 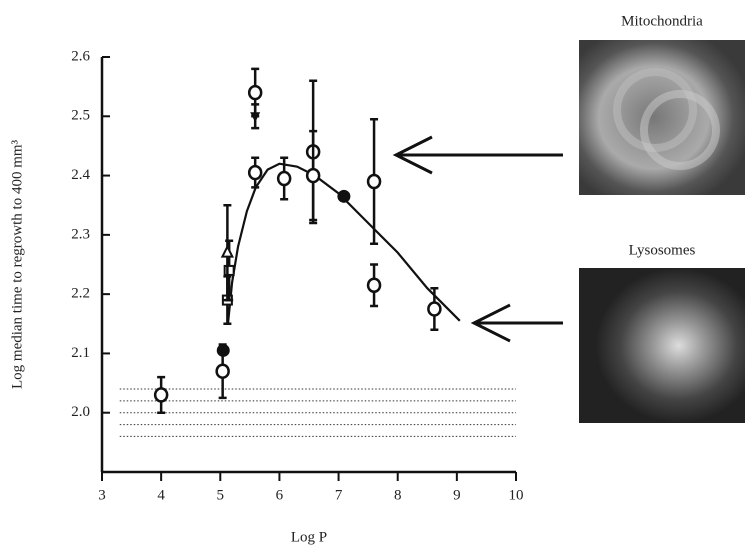 I want to click on x-tick-label: 8, so click(x=398, y=495).